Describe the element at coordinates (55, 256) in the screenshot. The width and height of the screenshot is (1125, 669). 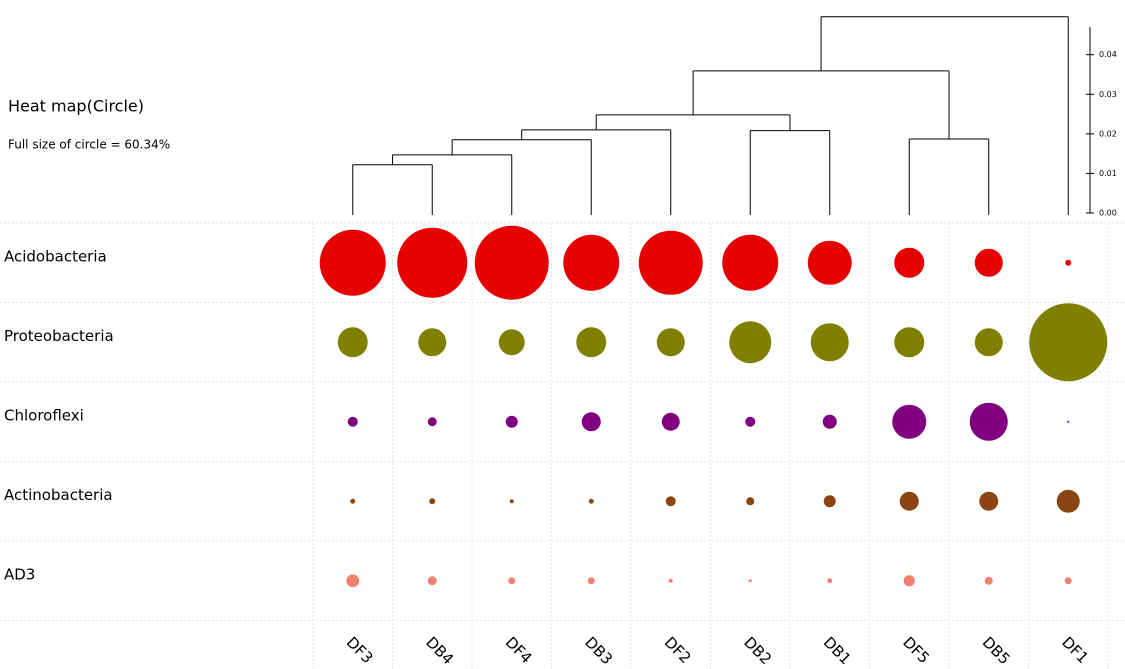
I see `row-label: Acidobacteria` at that location.